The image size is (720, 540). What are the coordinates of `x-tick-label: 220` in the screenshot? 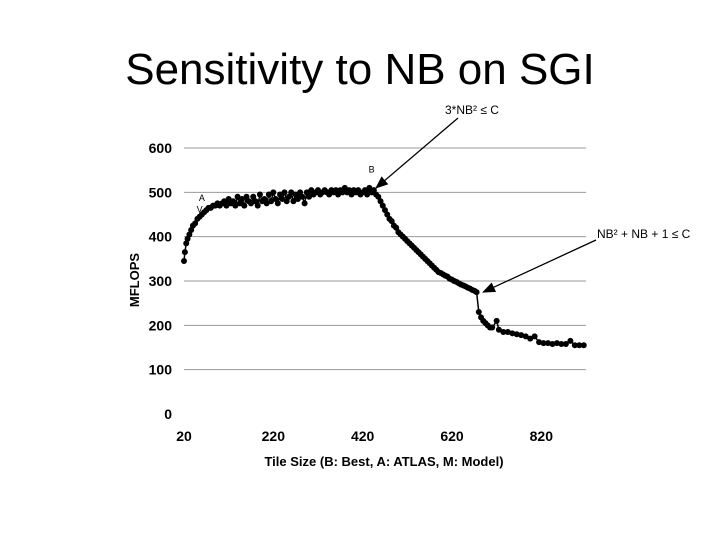 It's located at (274, 436).